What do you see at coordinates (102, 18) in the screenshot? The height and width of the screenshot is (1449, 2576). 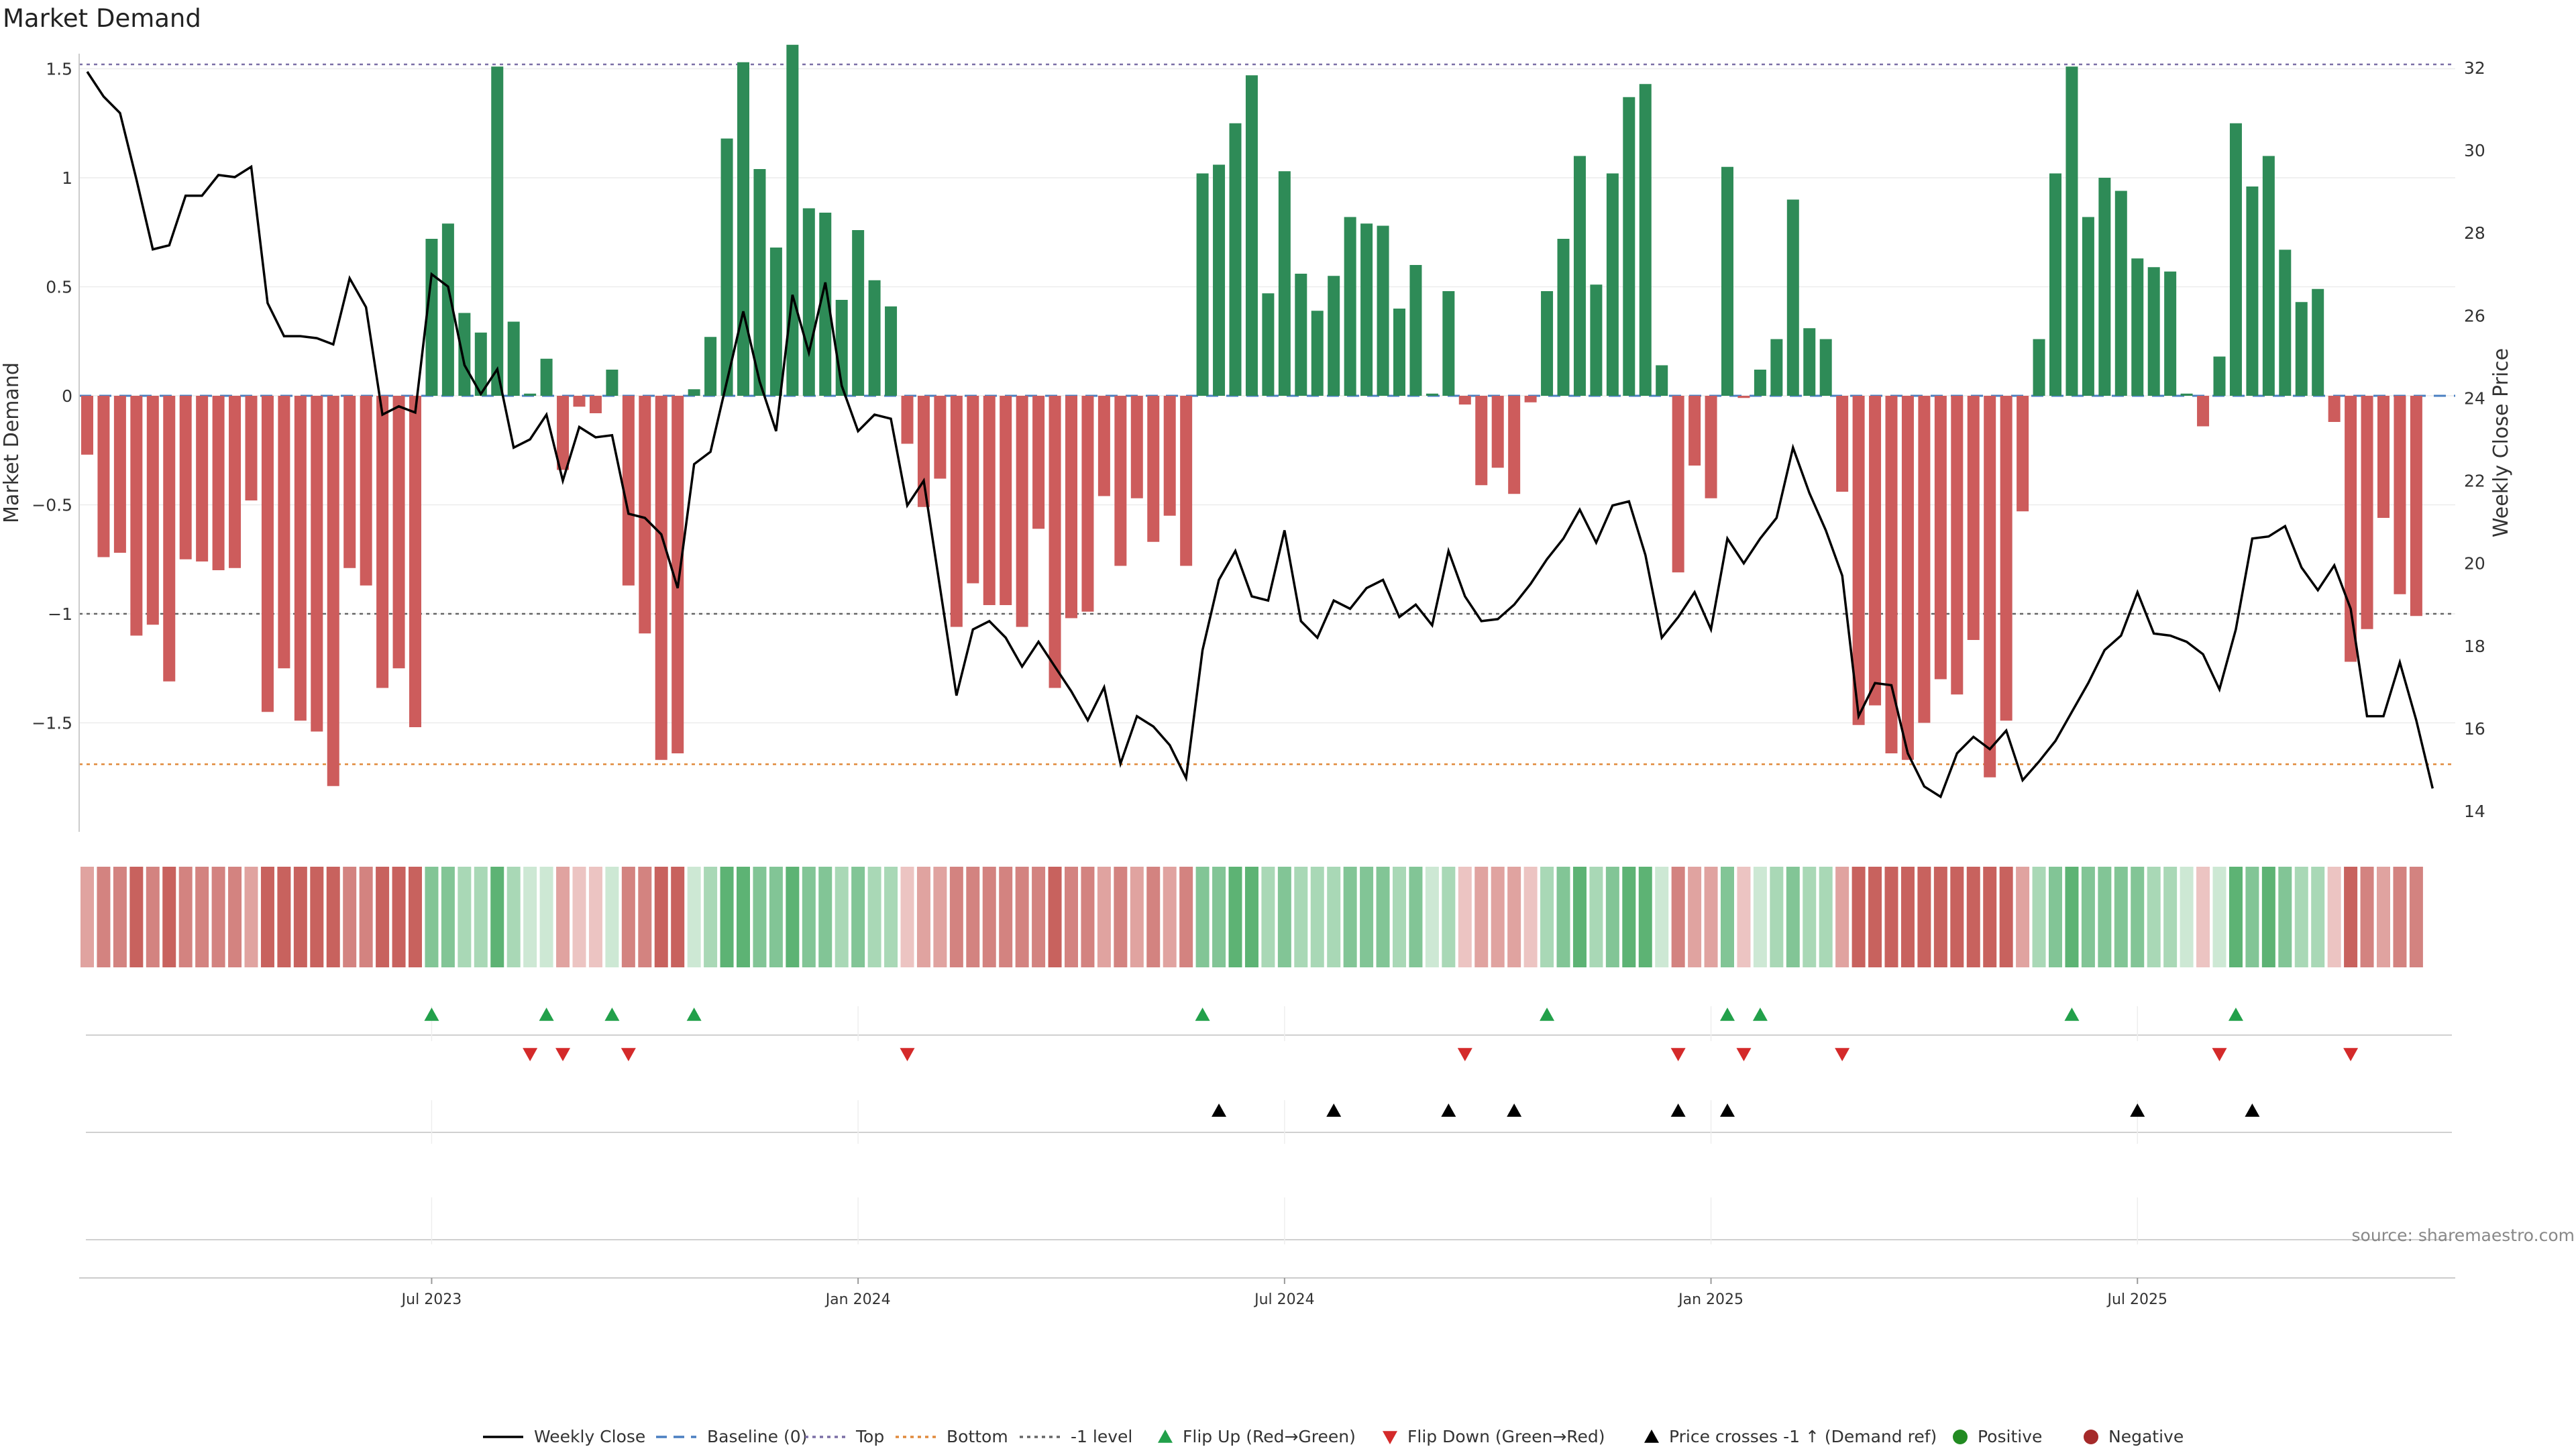 I see `chart-title: Market Demand` at bounding box center [102, 18].